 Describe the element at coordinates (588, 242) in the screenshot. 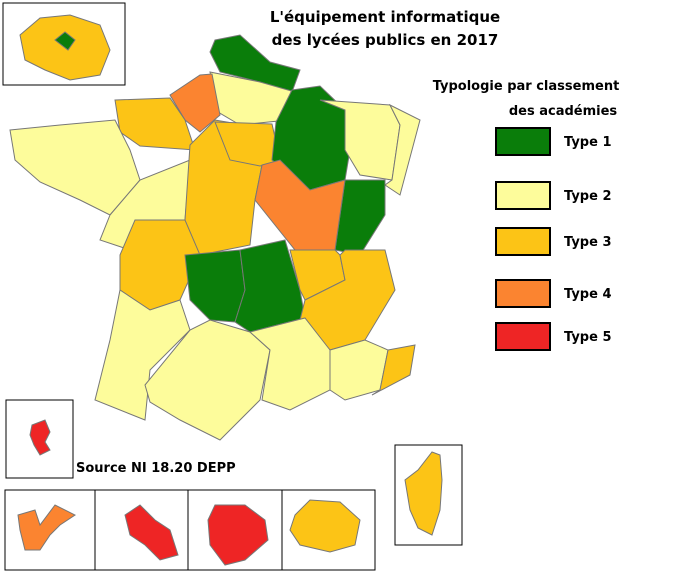

I see `legend-label: Type 3` at that location.